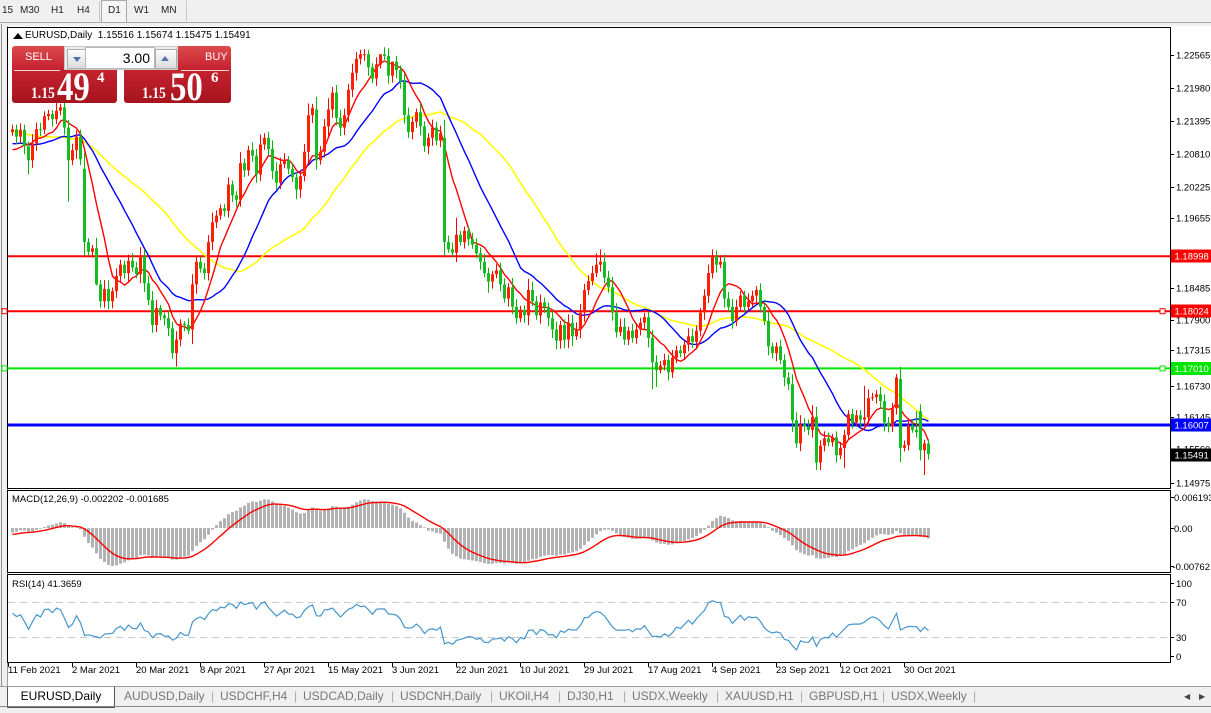 The width and height of the screenshot is (1211, 713). I want to click on svg-text: 22 Jun 2021, so click(482, 670).